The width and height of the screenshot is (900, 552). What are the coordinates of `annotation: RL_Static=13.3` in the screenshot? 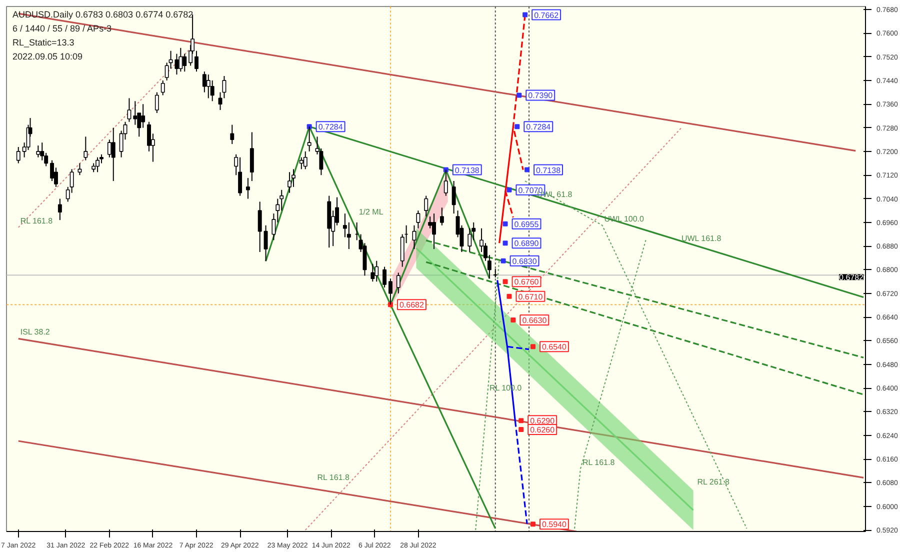 It's located at (43, 43).